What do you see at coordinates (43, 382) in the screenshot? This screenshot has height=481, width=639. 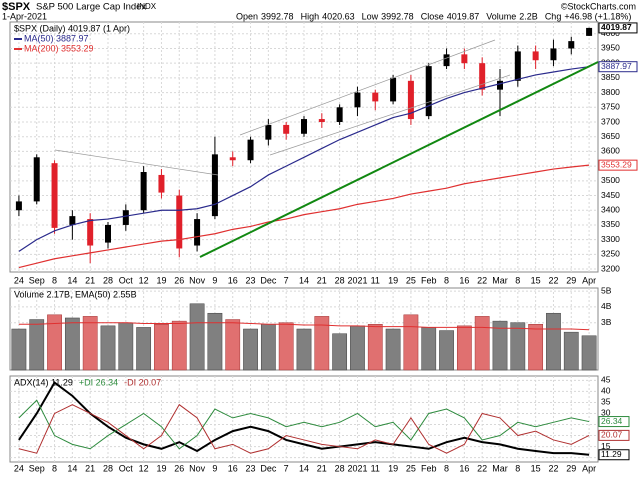 I see `legend: ADX(14) 11.29` at bounding box center [43, 382].